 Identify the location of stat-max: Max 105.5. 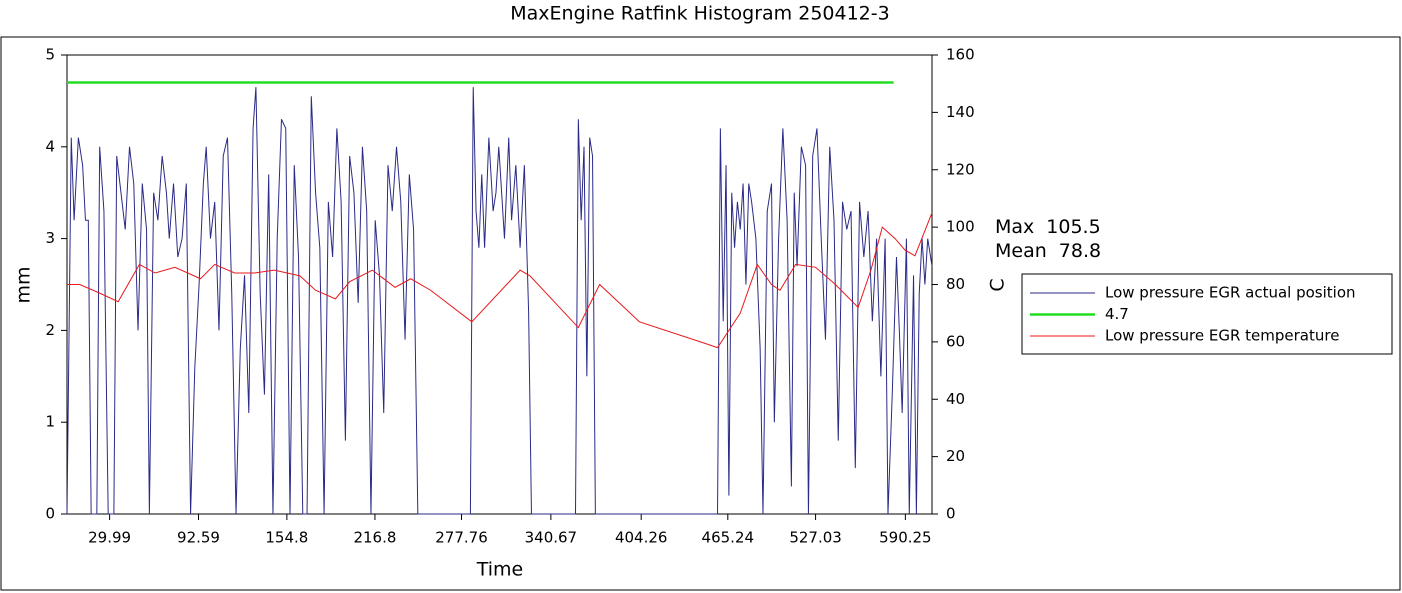
(1048, 227).